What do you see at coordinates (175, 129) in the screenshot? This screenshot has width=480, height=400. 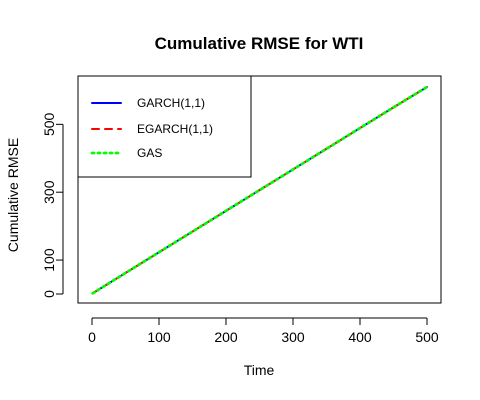 I see `legend-label-egarch-1-1: EGARCH(1,1)` at bounding box center [175, 129].